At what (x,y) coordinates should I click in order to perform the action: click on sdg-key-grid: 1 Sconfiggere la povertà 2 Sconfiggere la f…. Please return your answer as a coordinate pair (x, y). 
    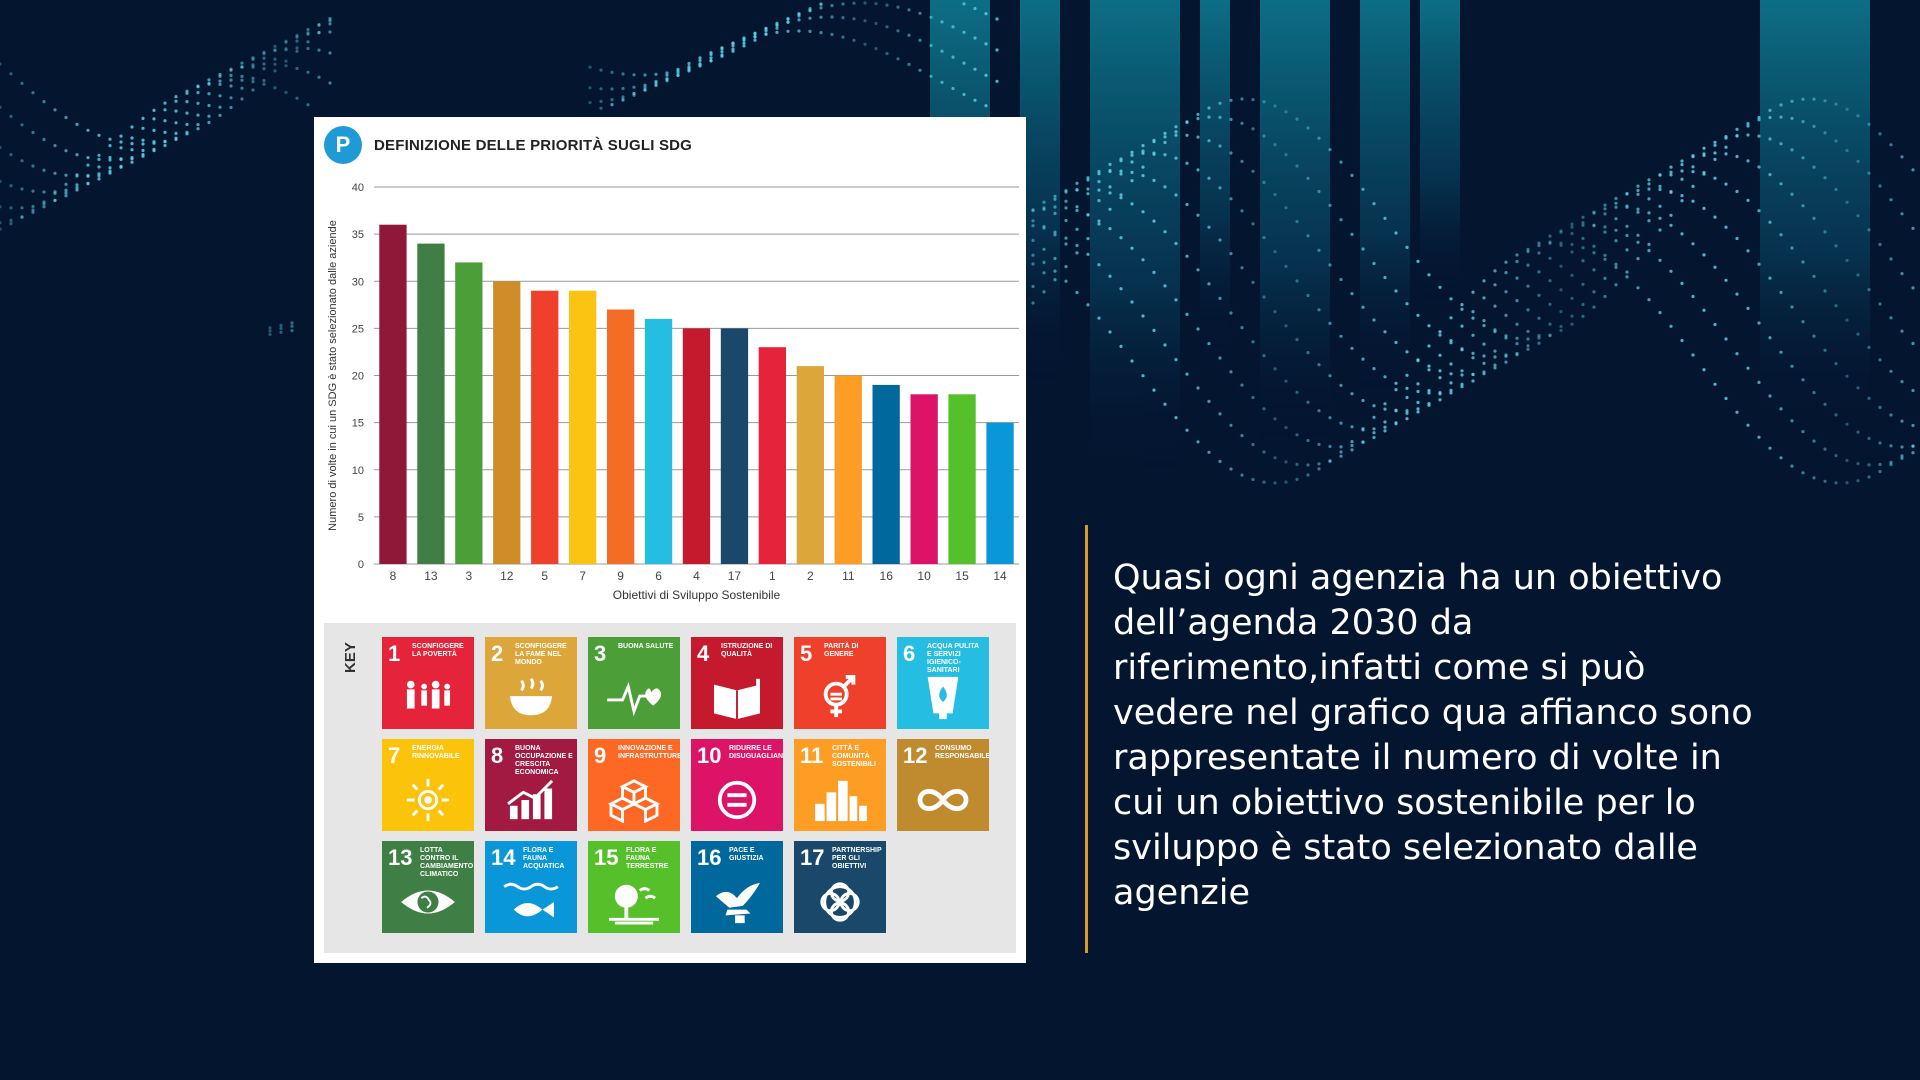
    Looking at the image, I should click on (692, 787).